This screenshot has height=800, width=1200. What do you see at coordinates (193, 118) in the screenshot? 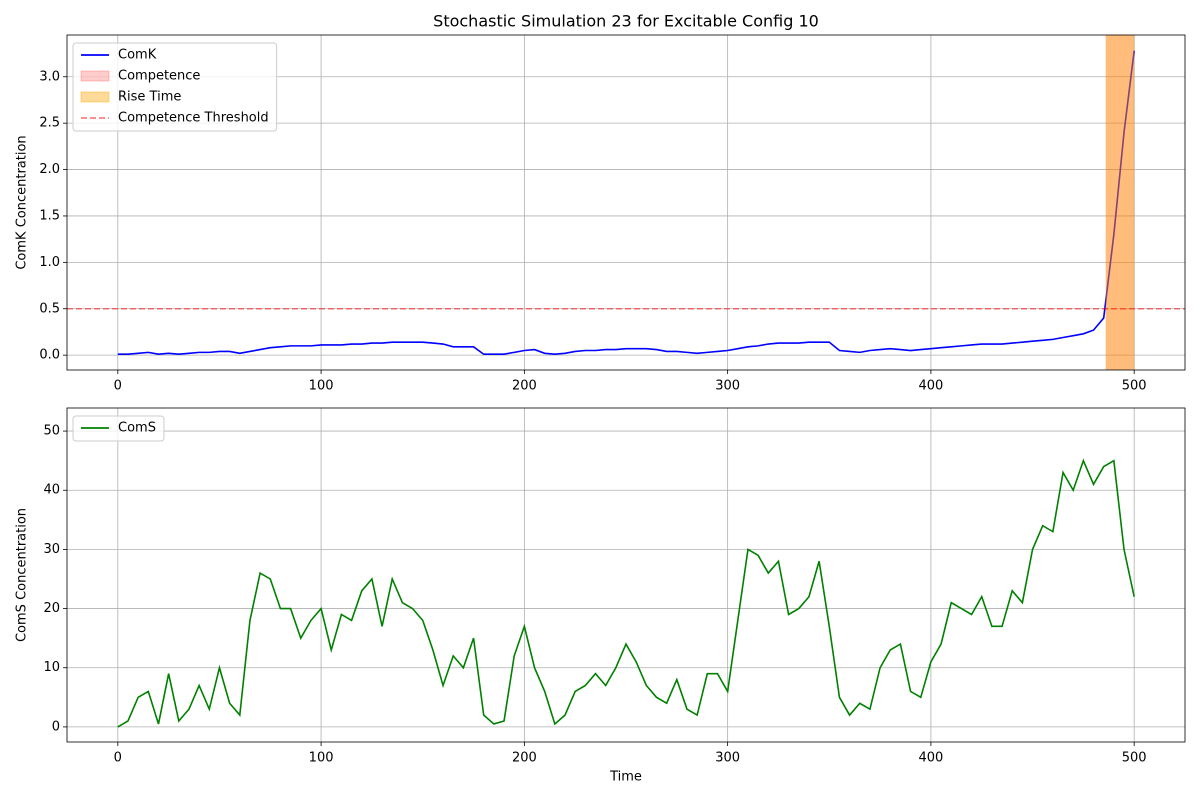
I see `legend-label: Competence Threshold` at bounding box center [193, 118].